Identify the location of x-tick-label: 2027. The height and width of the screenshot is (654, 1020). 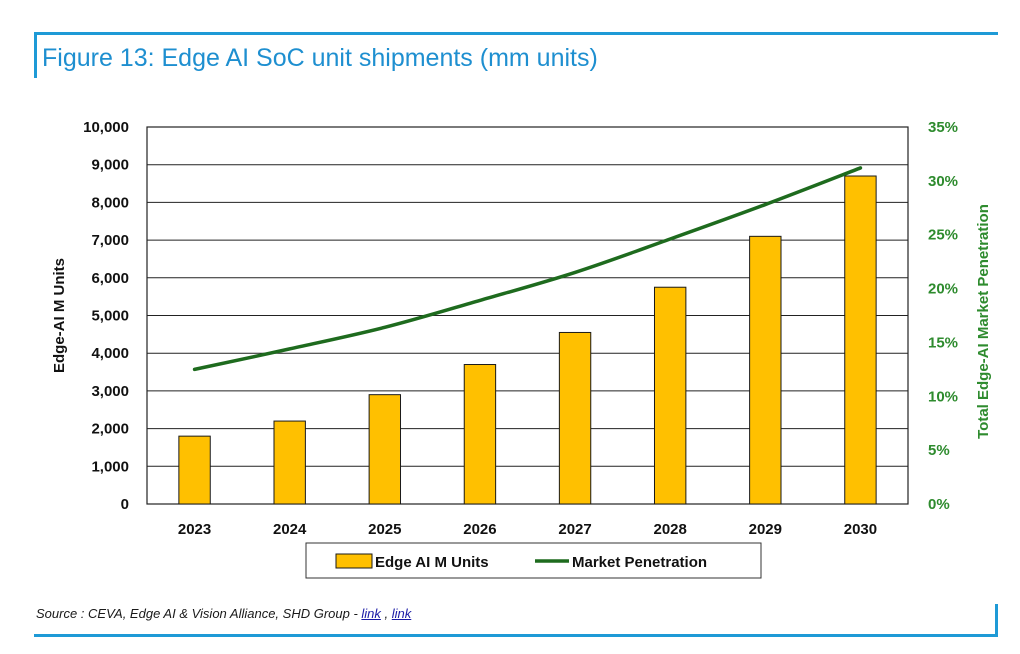
(574, 529).